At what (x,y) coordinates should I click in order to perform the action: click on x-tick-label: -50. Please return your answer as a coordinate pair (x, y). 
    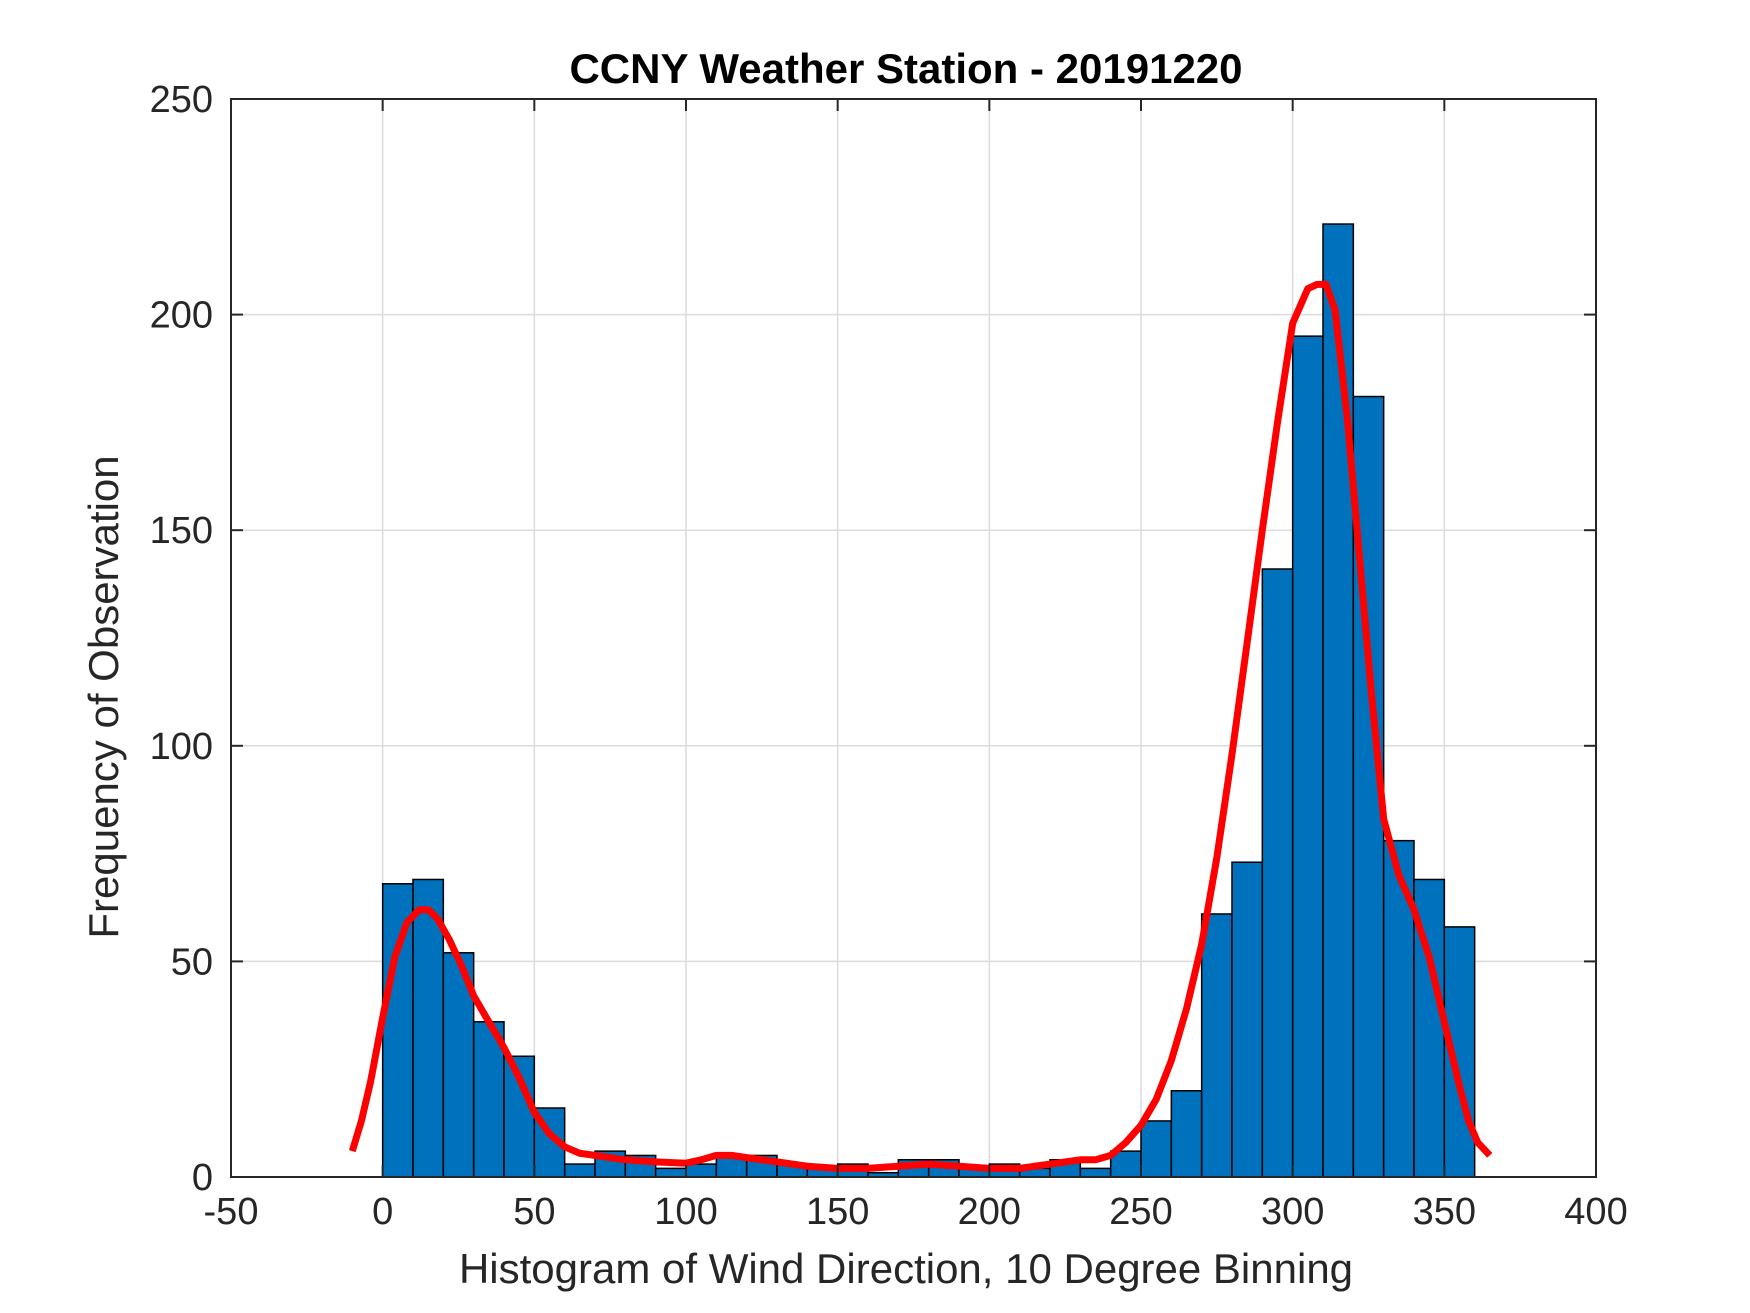
    Looking at the image, I should click on (231, 1212).